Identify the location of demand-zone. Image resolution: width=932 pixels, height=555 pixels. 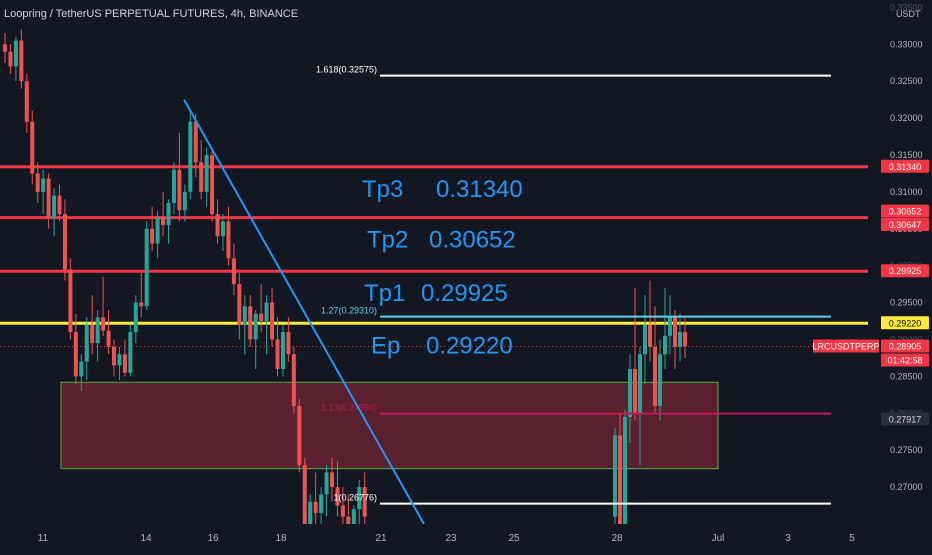
(389, 425).